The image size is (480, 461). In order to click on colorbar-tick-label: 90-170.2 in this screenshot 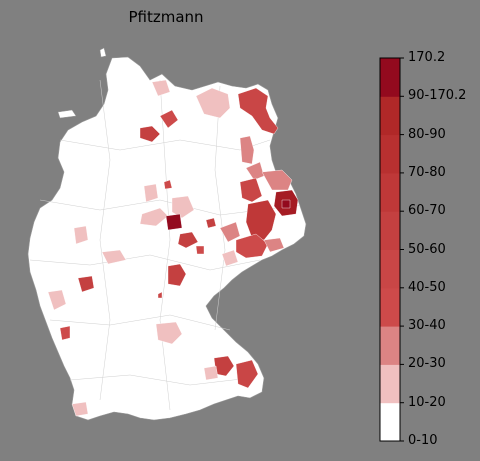, I will do `click(437, 96)`.